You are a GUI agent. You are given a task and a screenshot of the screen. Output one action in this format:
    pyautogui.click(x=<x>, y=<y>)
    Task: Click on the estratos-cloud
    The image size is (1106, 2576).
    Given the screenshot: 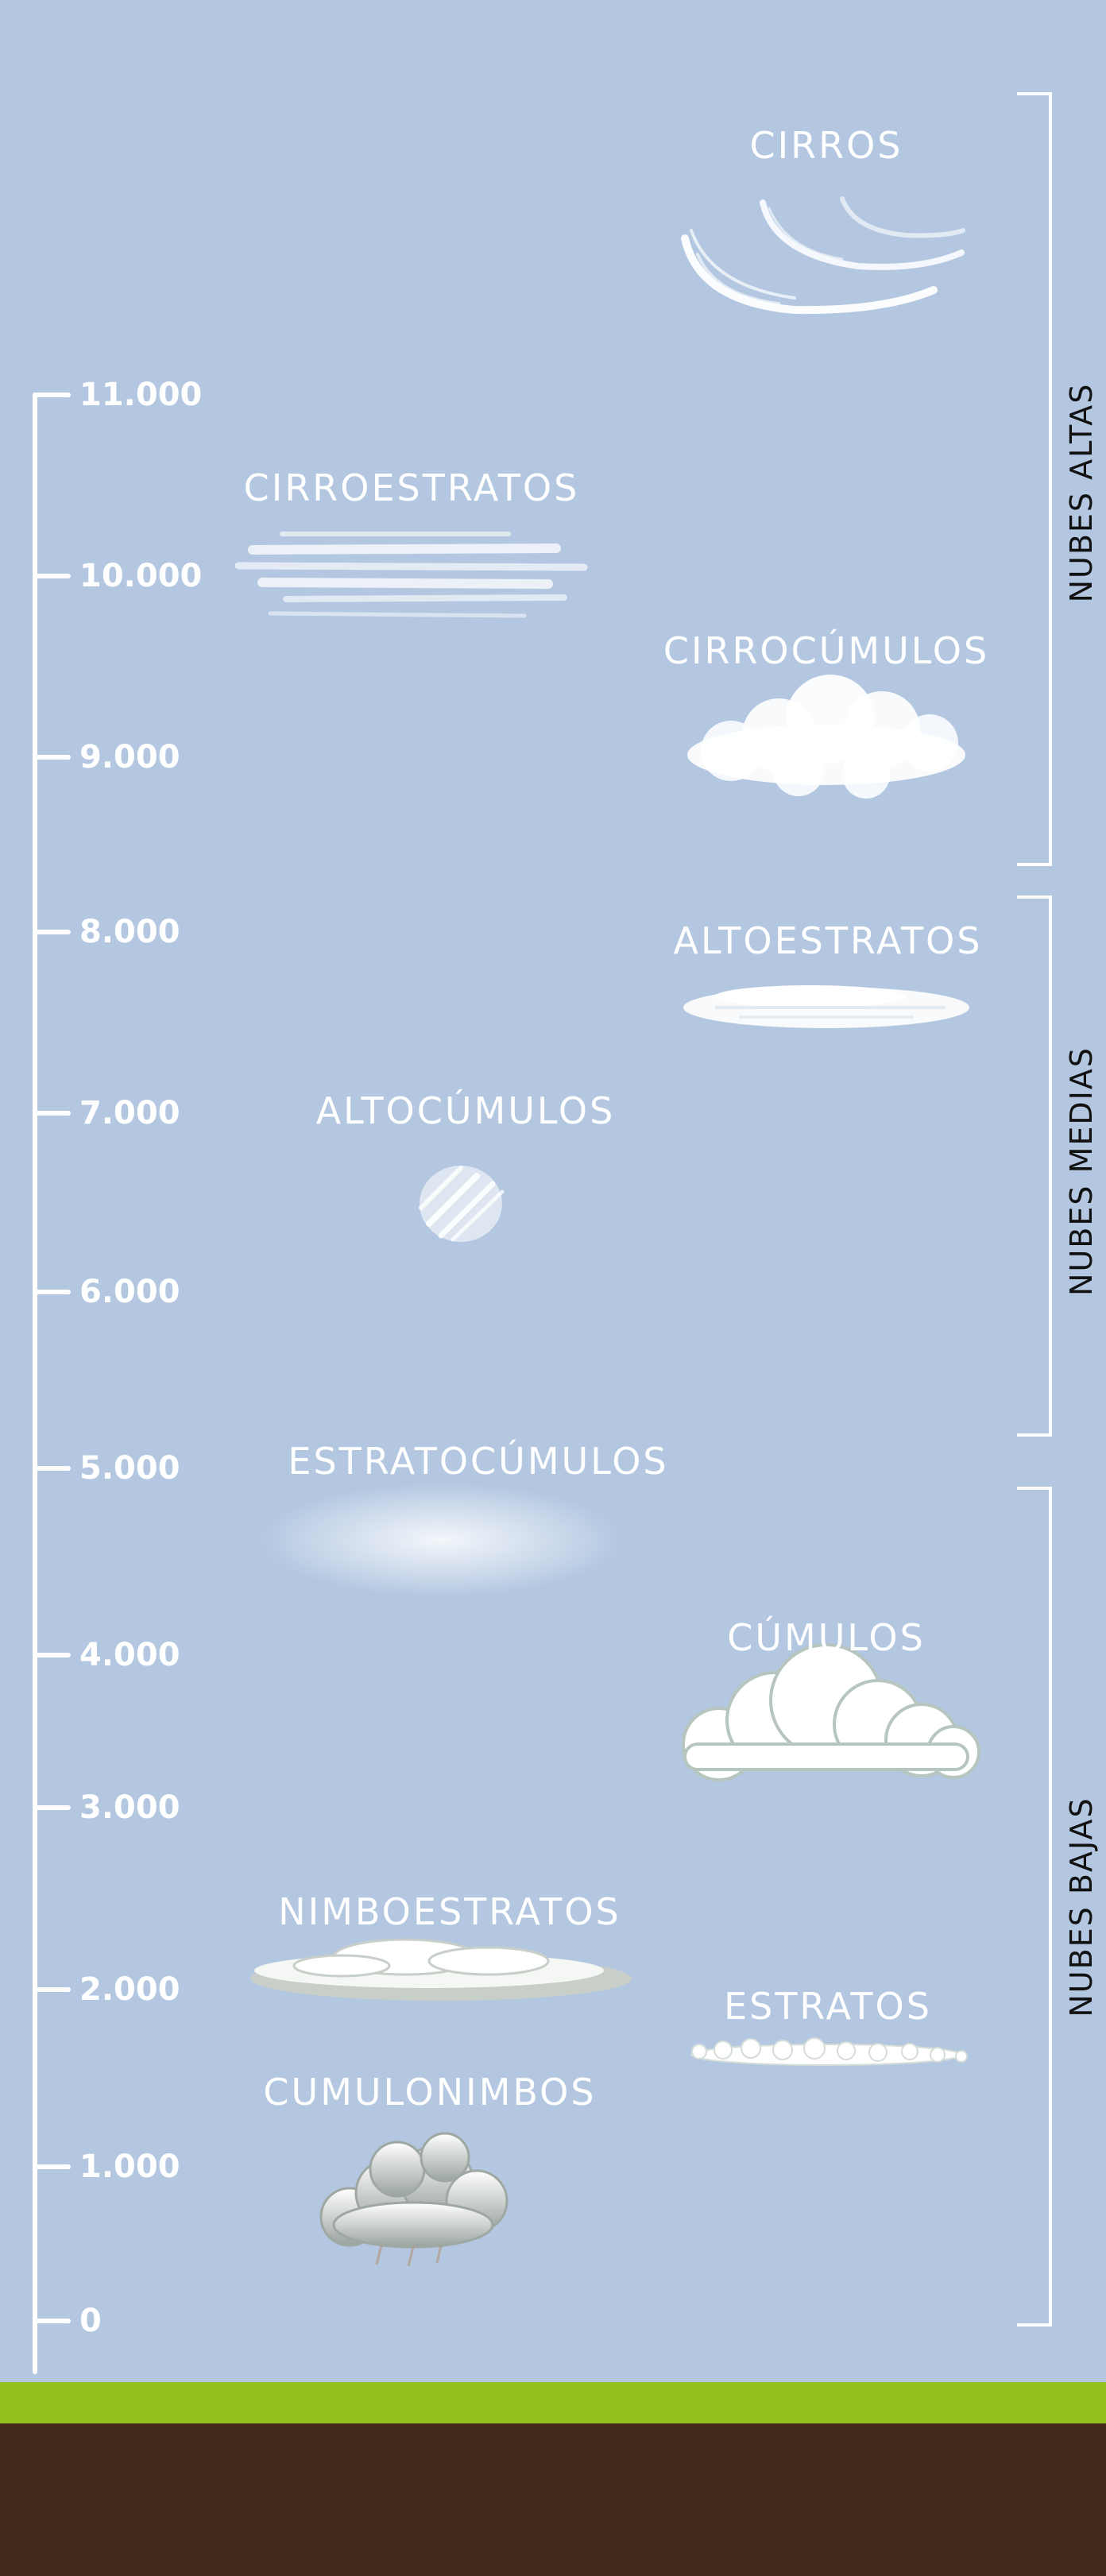 What is the action you would take?
    pyautogui.click(x=829, y=2051)
    